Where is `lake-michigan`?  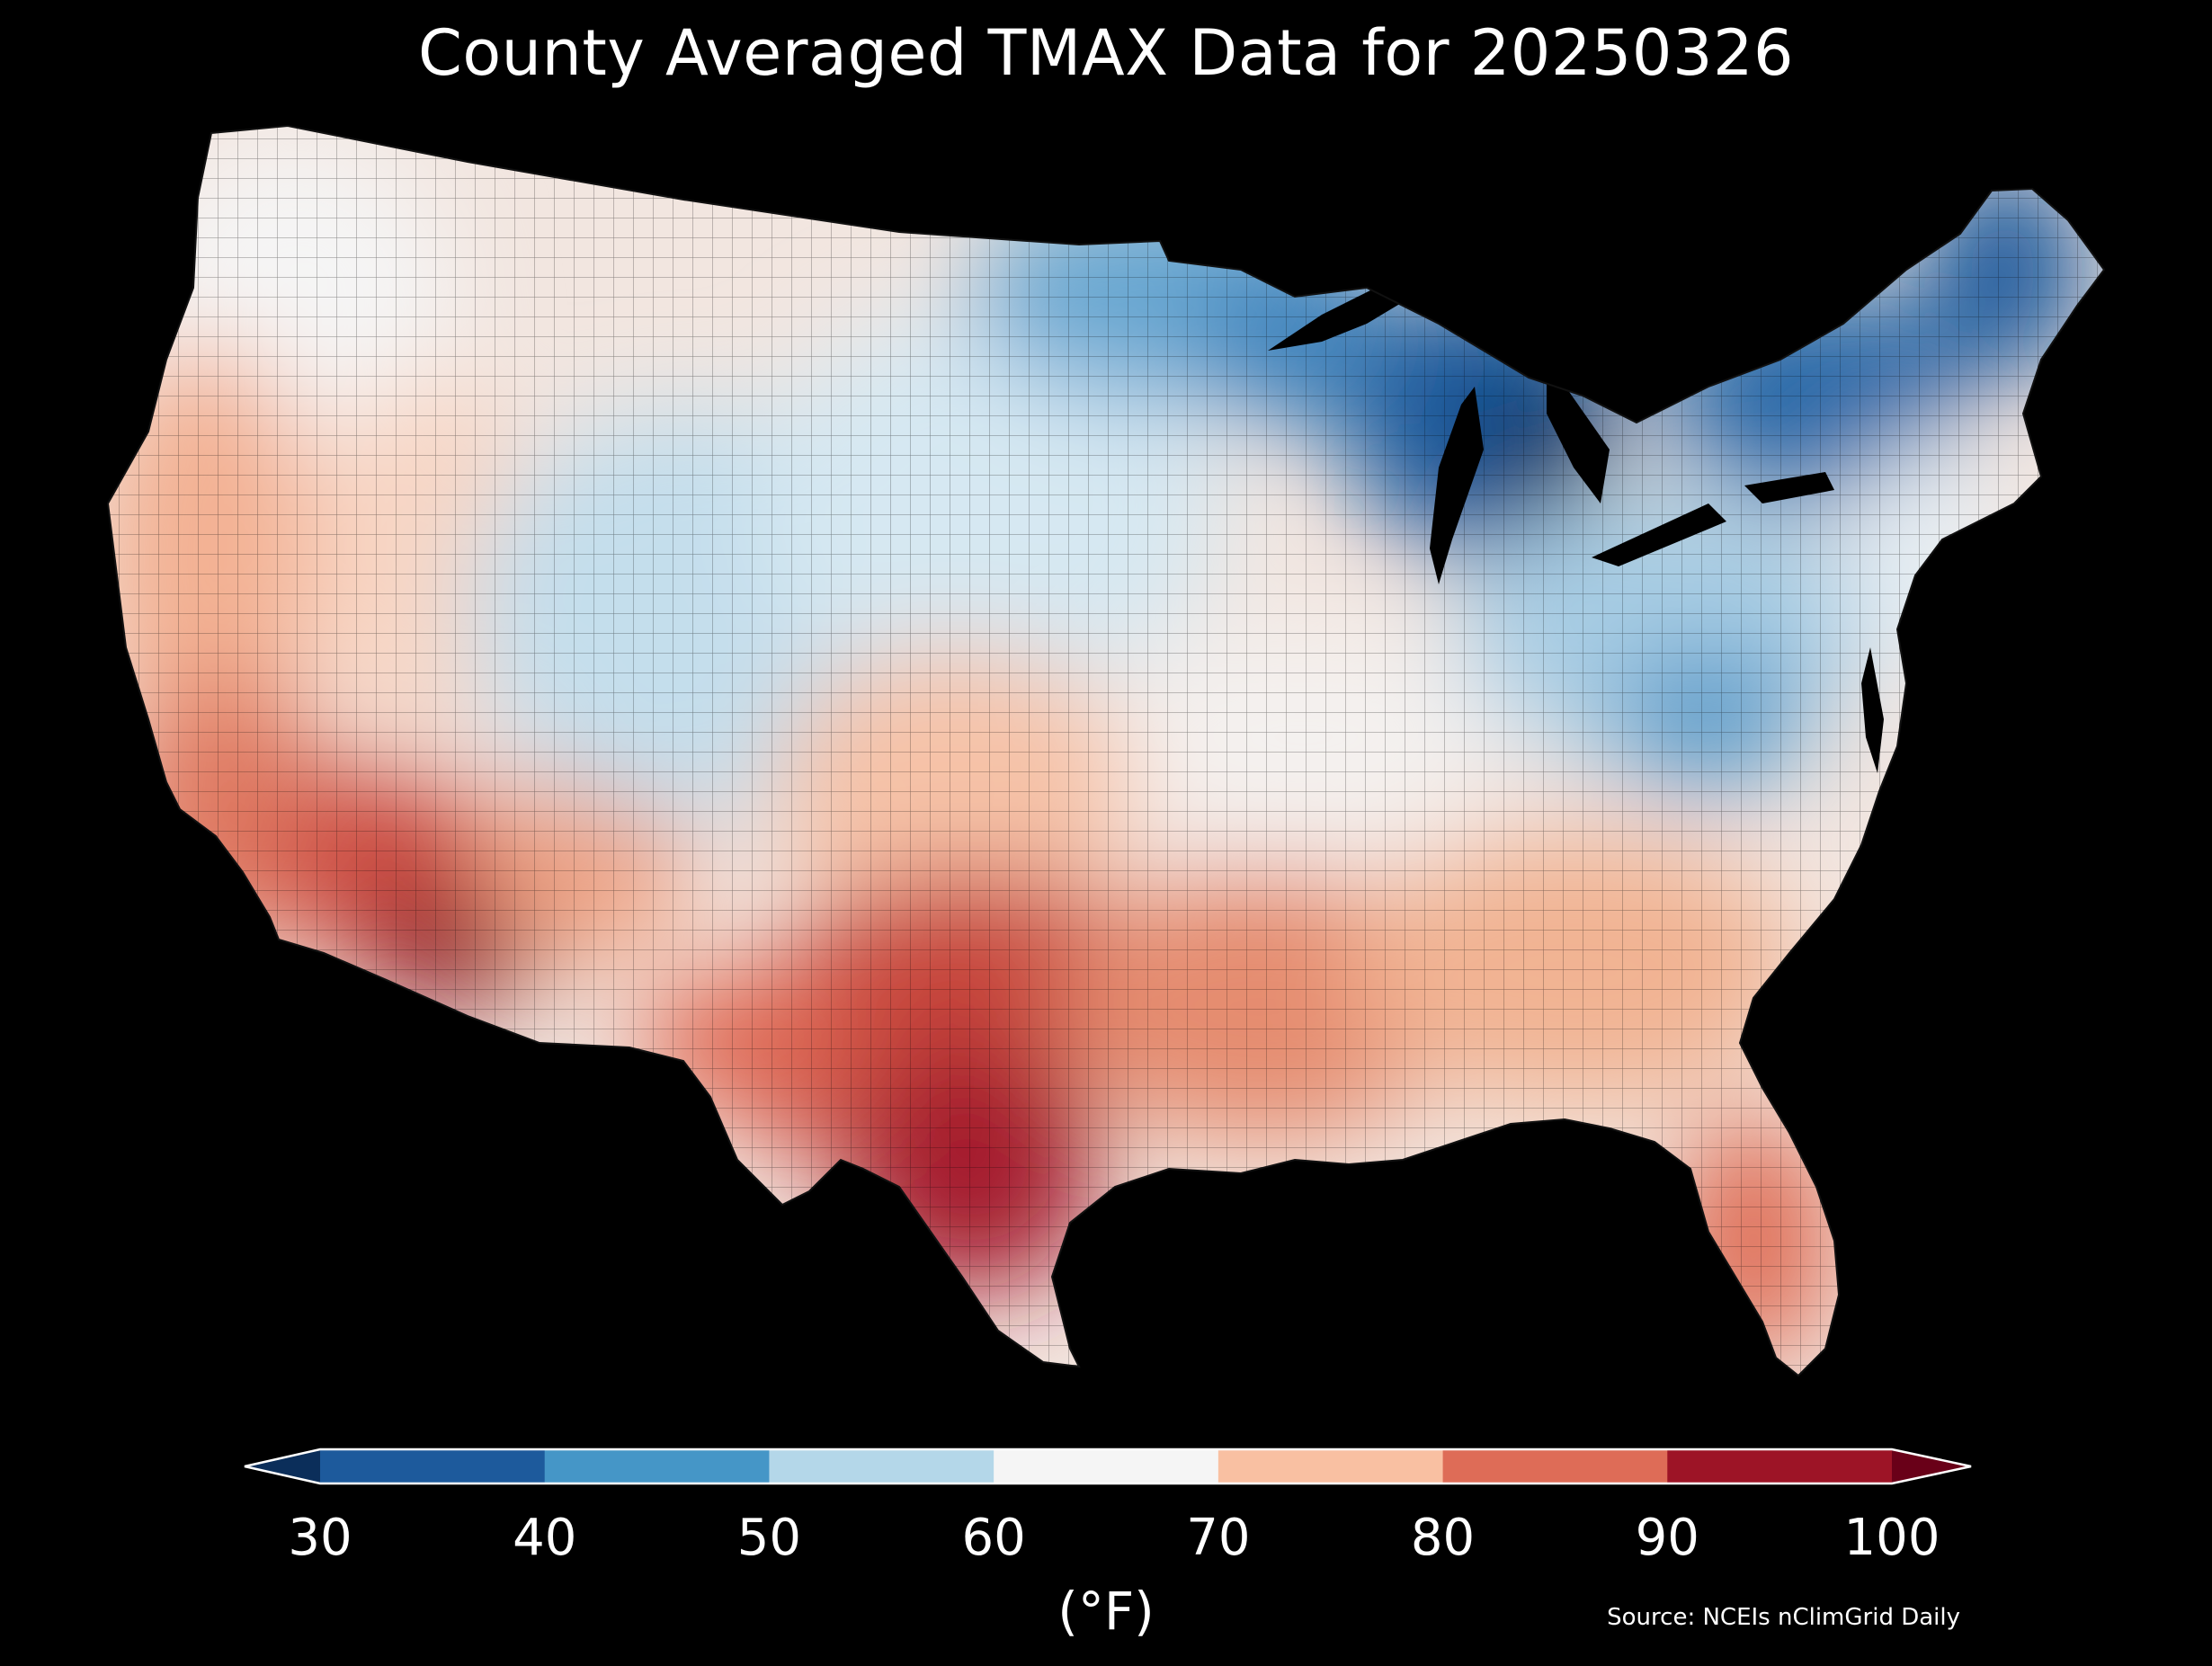 lake-michigan is located at coordinates (1457, 486).